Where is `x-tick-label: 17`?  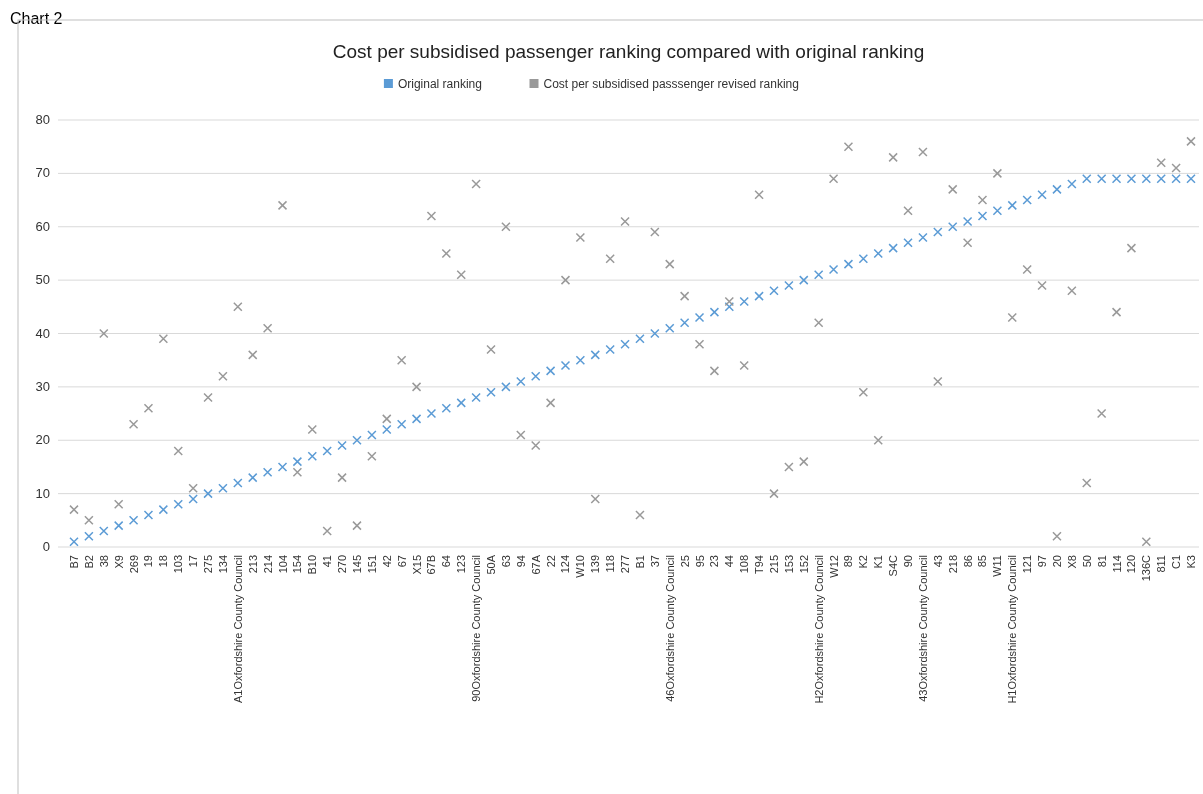 x-tick-label: 17 is located at coordinates (193, 561).